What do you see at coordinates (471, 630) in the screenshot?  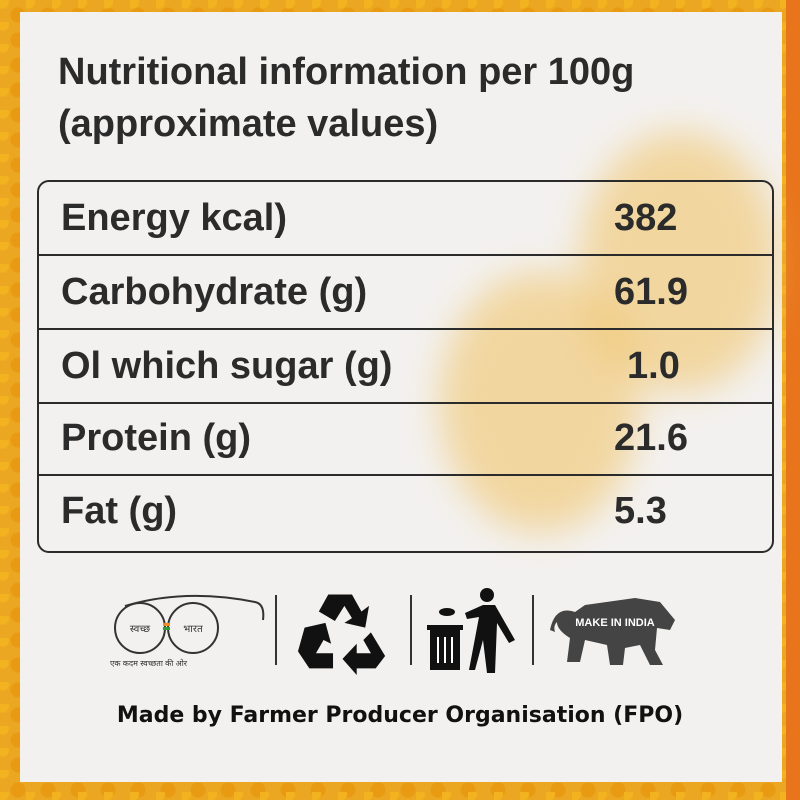 I see `litter-bin-icon` at bounding box center [471, 630].